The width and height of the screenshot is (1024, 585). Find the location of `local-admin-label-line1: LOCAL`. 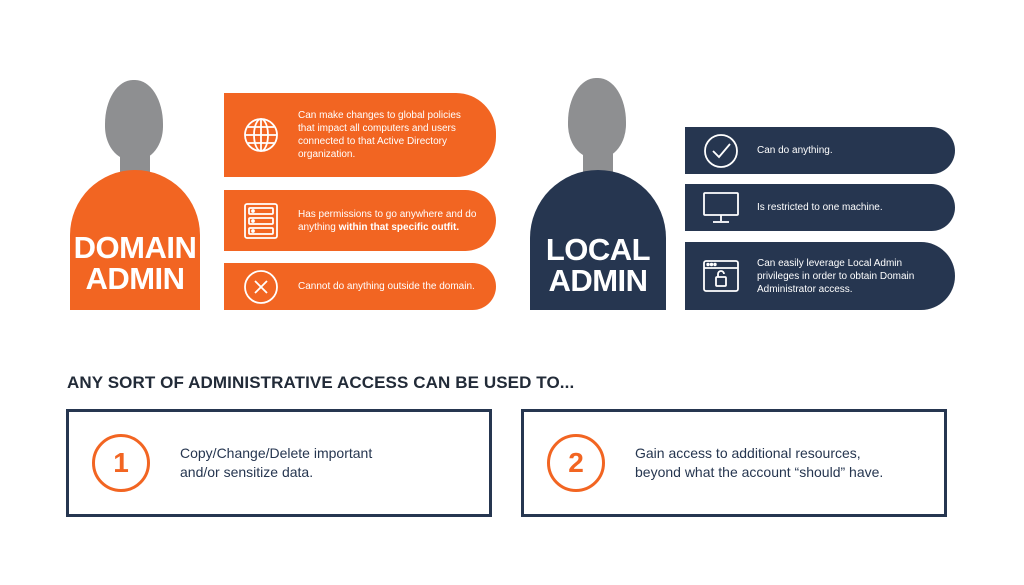

local-admin-label-line1: LOCAL is located at coordinates (598, 249).